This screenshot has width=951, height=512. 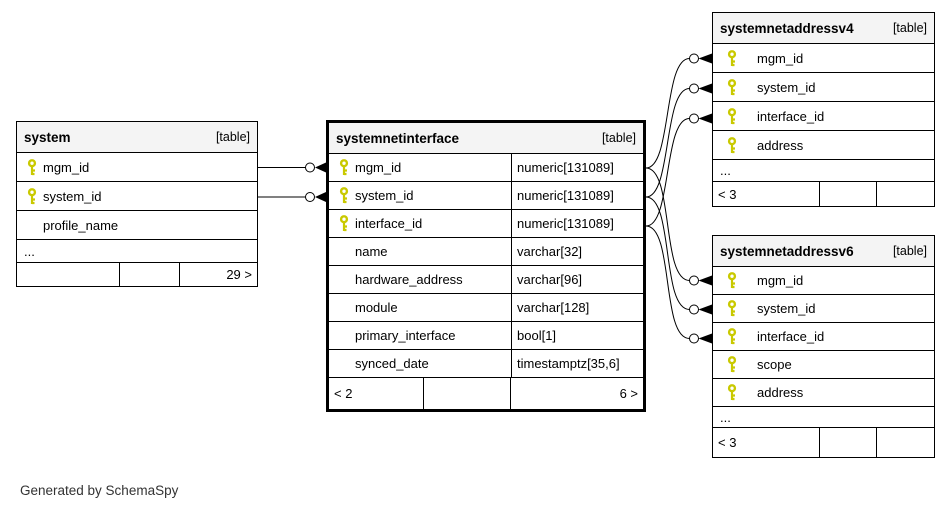 I want to click on column-type: varchar[32], so click(x=577, y=251).